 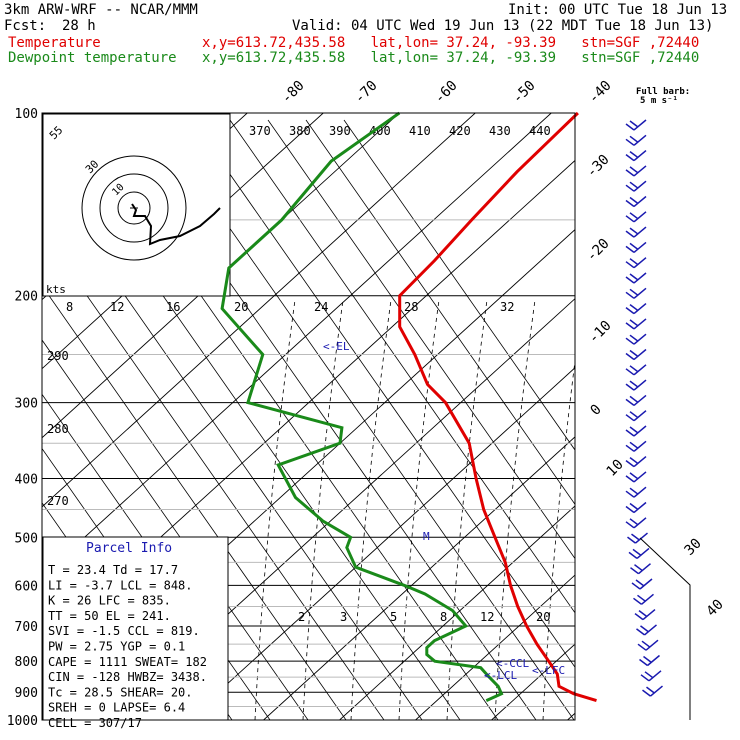 What do you see at coordinates (500, 675) in the screenshot?
I see `lcl-marker: <-LCL` at bounding box center [500, 675].